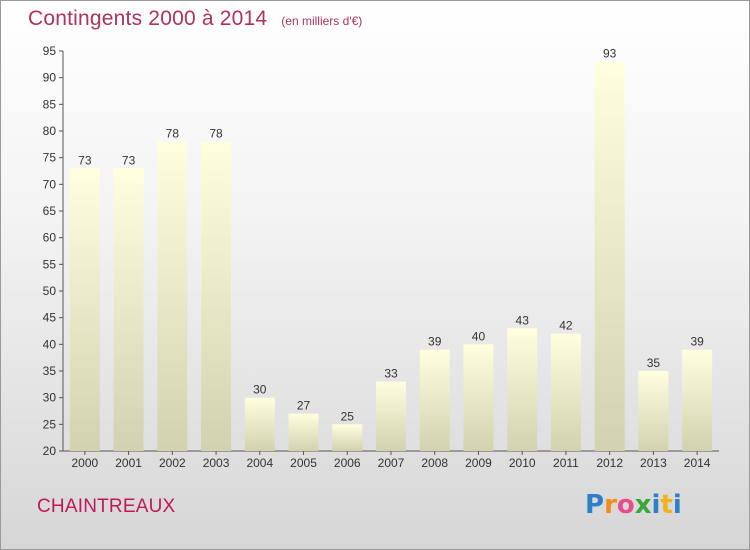  What do you see at coordinates (391, 463) in the screenshot?
I see `x-tick-label: 2007` at bounding box center [391, 463].